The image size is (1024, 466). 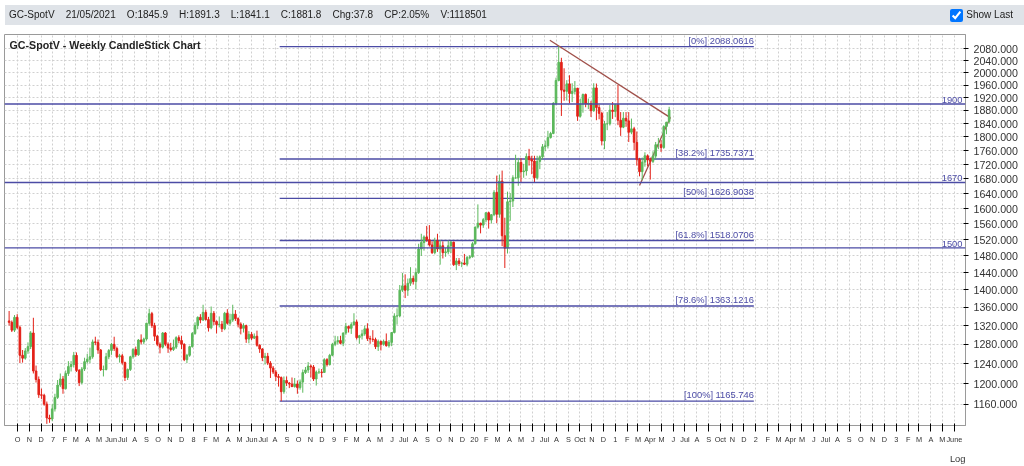 I want to click on y-tick-label: 1520.000, so click(x=996, y=239).